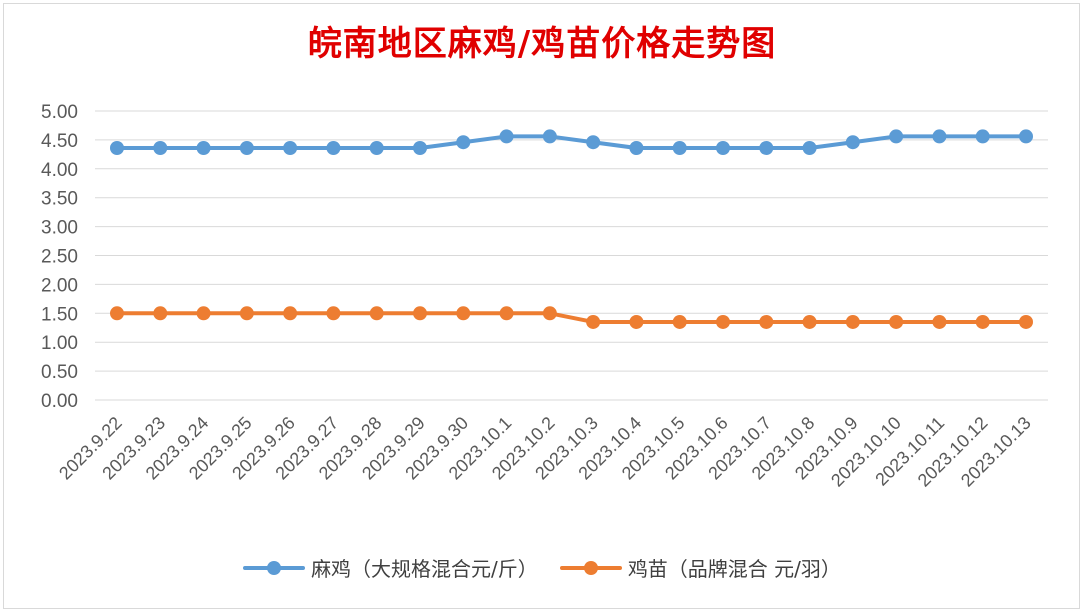 Image resolution: width=1084 pixels, height=613 pixels. Describe the element at coordinates (59, 141) in the screenshot. I see `y-tick-label: 4.50` at that location.